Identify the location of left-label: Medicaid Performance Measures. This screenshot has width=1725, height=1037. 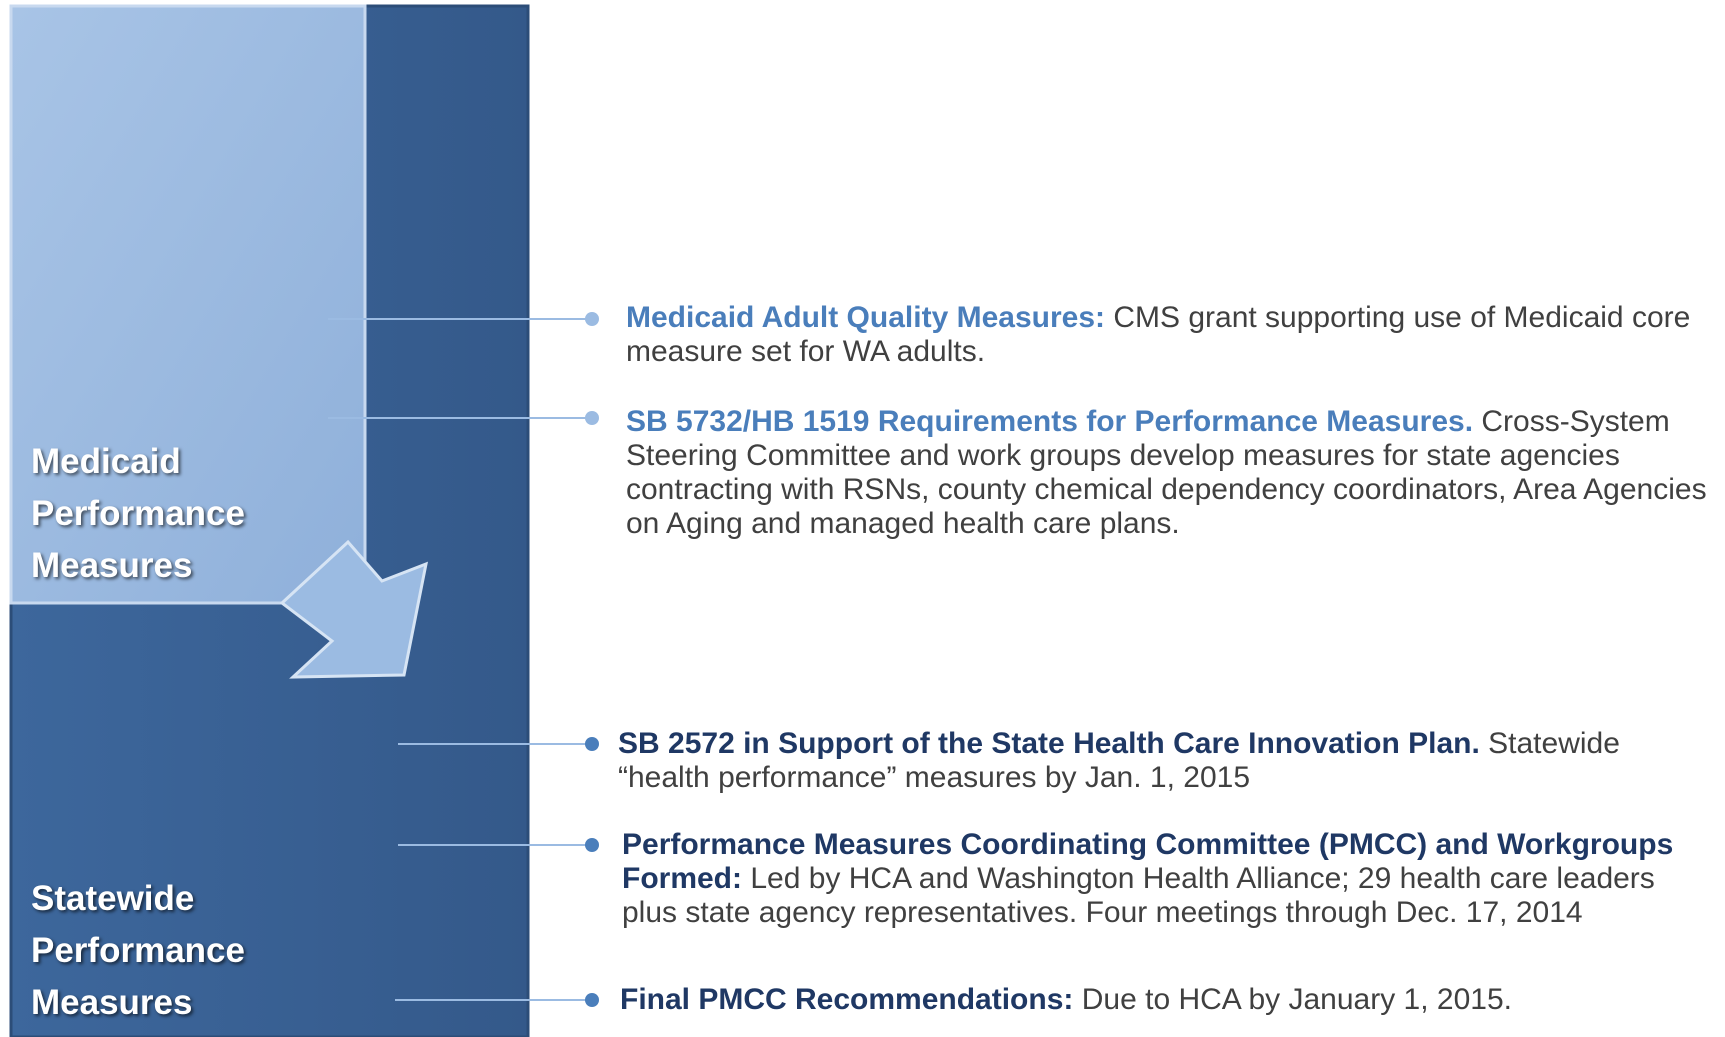
(138, 513).